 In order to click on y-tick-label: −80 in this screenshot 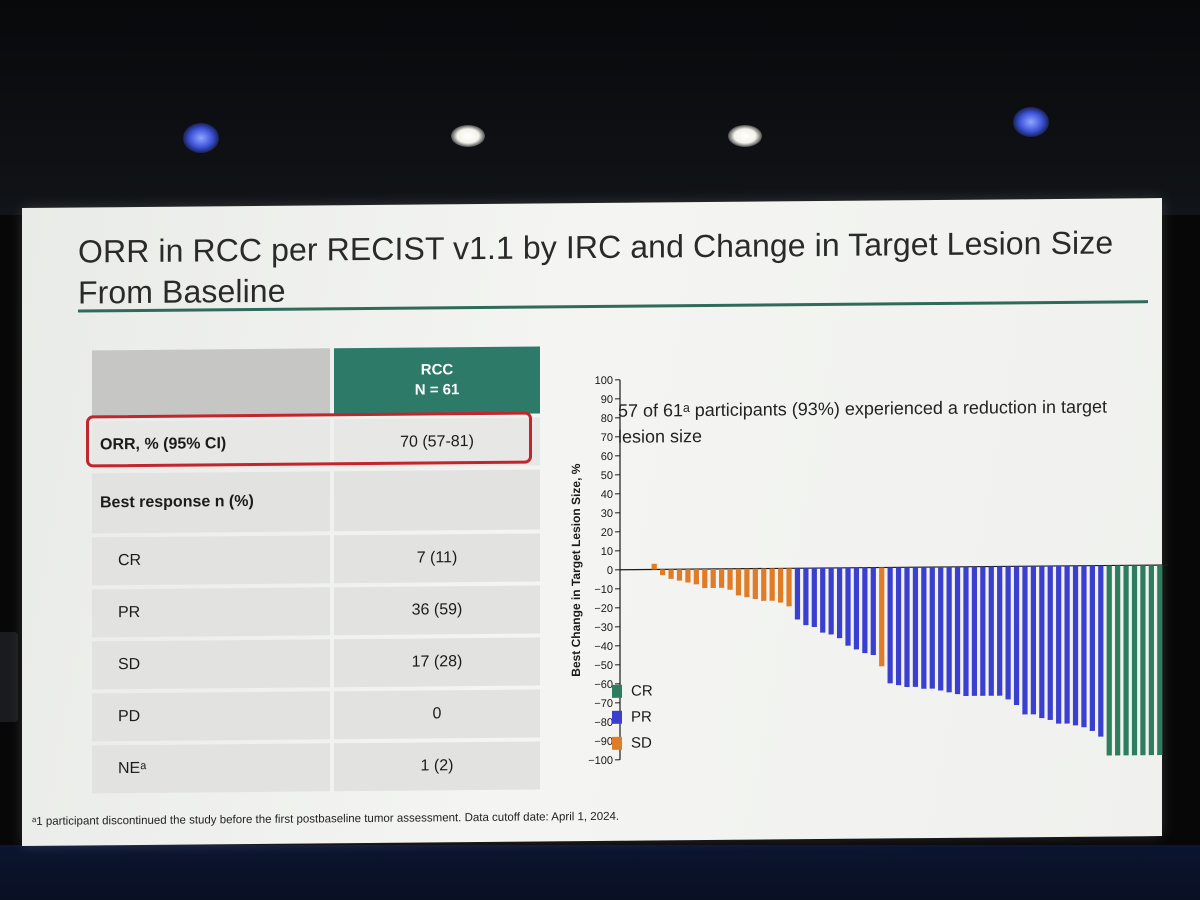, I will do `click(603, 723)`.